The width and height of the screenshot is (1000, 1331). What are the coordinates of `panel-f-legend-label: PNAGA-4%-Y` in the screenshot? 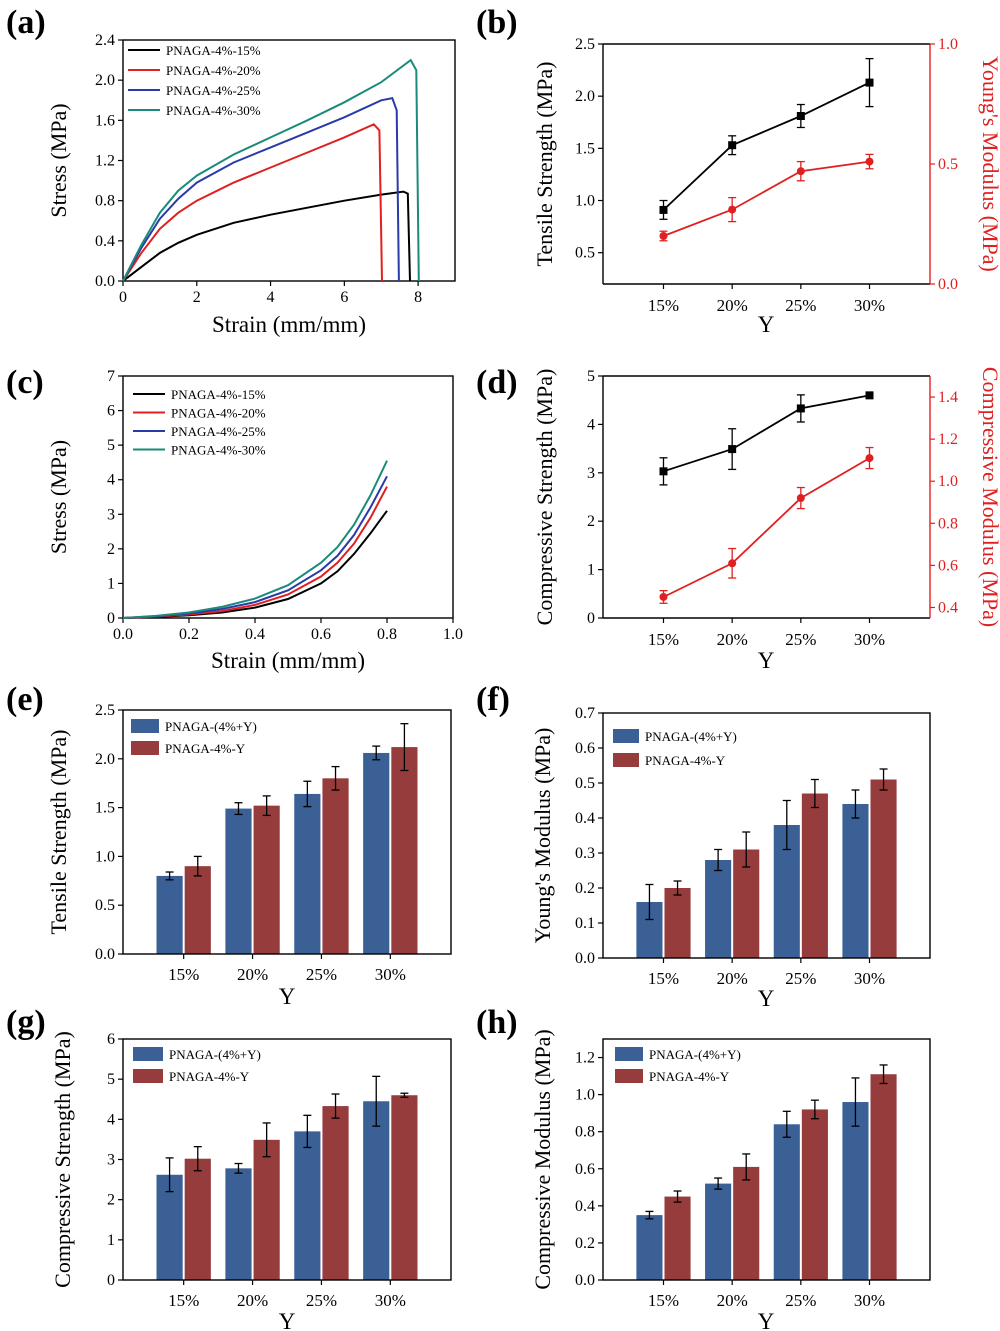 It's located at (685, 760).